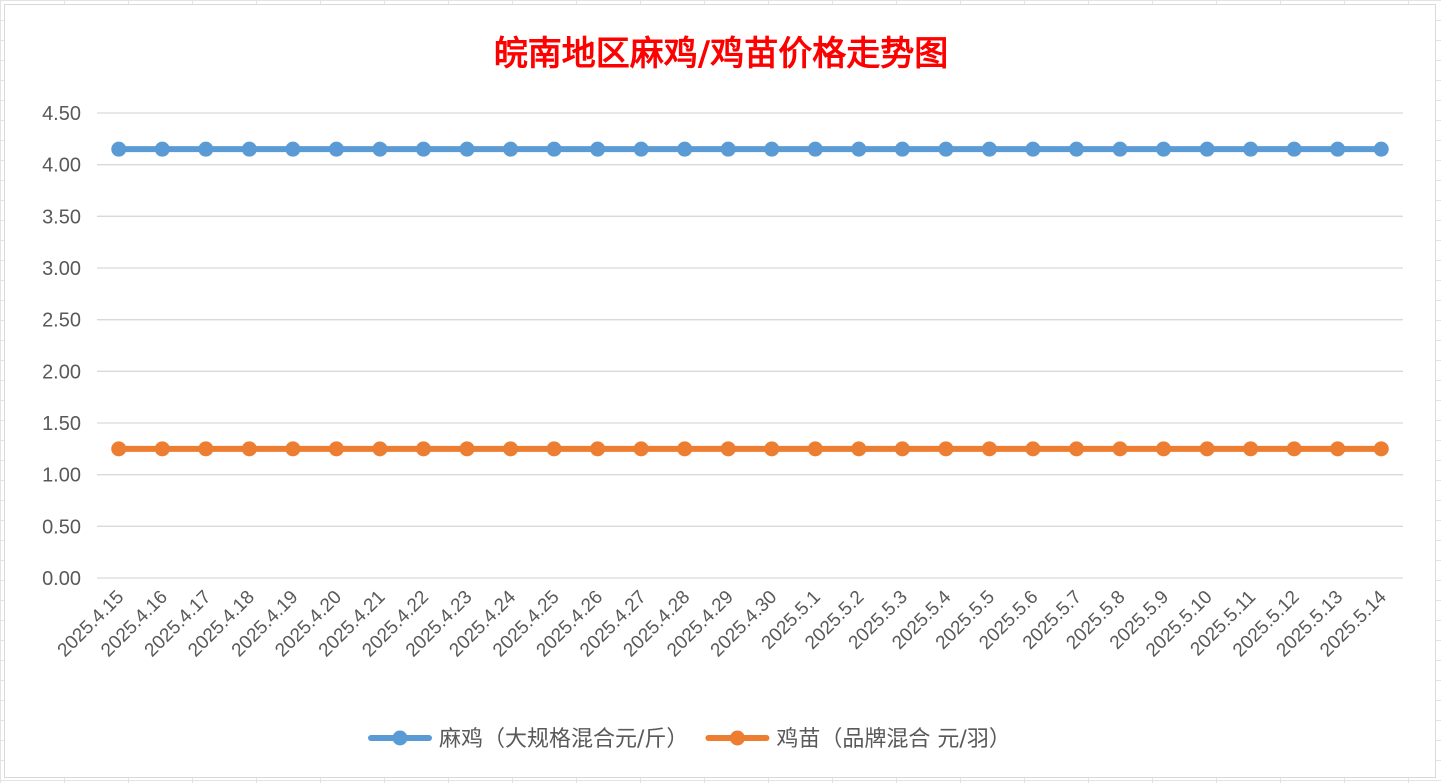  Describe the element at coordinates (61, 114) in the screenshot. I see `y-tick-label: 4.50` at that location.